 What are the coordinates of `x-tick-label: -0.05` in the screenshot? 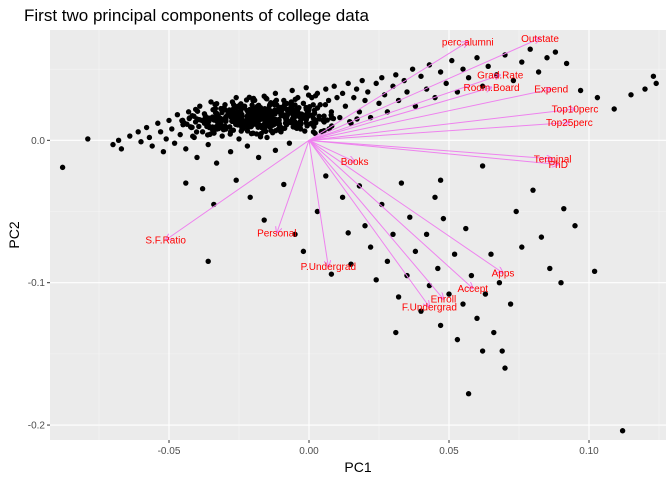 It's located at (169, 451).